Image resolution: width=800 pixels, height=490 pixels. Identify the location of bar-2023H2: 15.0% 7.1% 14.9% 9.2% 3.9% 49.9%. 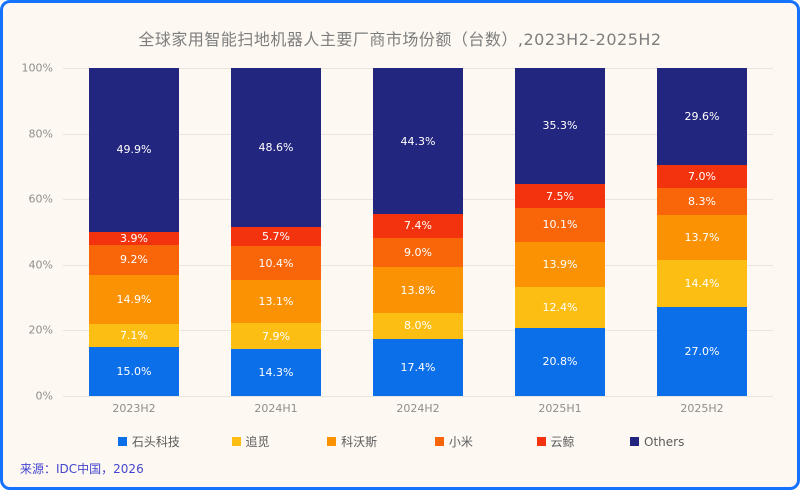
(134, 232).